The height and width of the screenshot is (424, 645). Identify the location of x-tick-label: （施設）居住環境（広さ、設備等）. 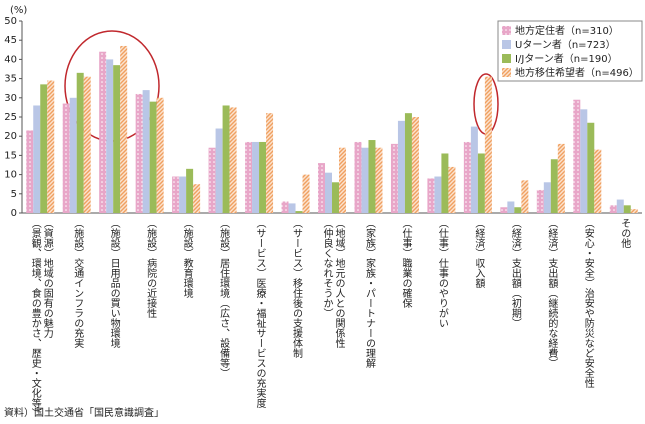
(223, 298).